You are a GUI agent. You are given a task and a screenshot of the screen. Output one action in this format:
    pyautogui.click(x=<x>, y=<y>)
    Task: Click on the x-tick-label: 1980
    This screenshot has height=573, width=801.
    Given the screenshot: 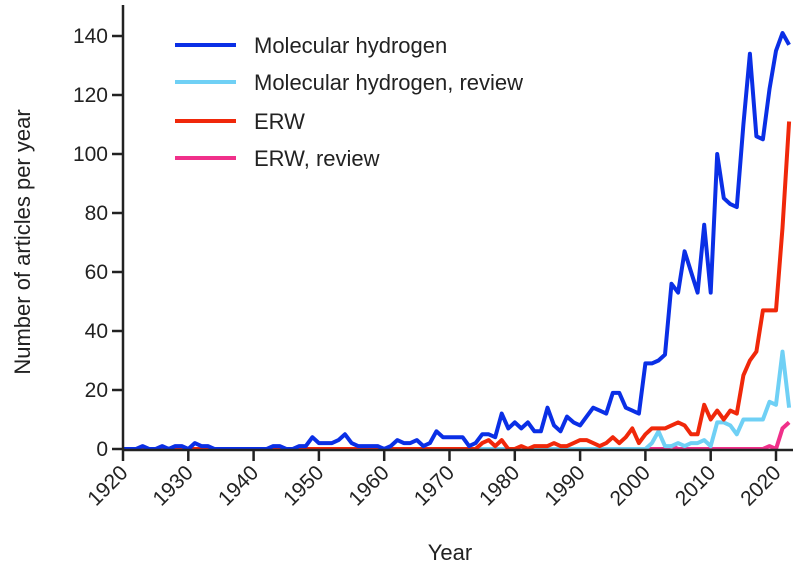 What is the action you would take?
    pyautogui.click(x=499, y=485)
    